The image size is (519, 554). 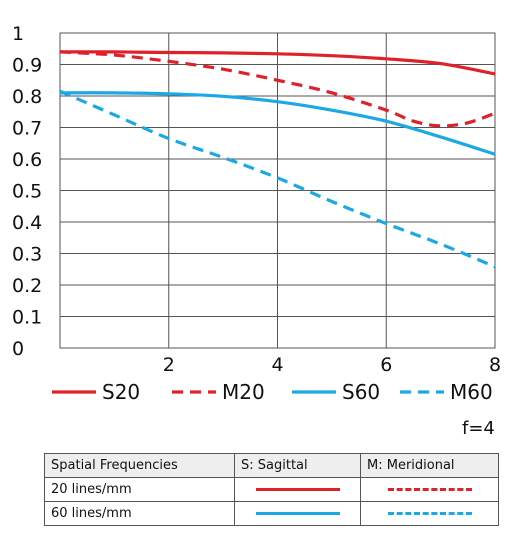 I want to click on x-tick-label: 6, so click(x=386, y=365).